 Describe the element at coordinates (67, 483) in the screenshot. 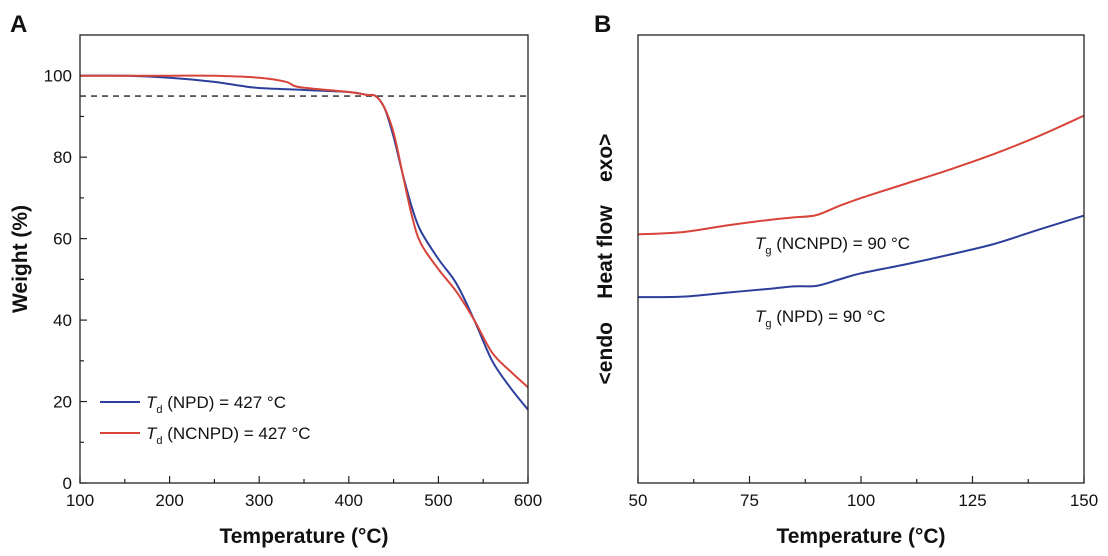

I see `y-tick-label: 0` at that location.